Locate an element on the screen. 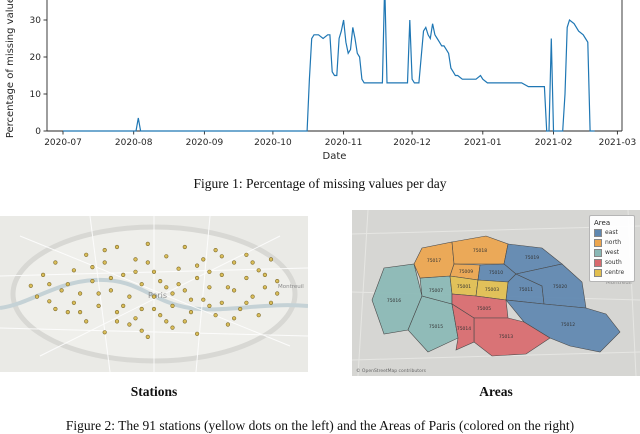 The height and width of the screenshot is (434, 640). station-dots is located at coordinates (154, 290).